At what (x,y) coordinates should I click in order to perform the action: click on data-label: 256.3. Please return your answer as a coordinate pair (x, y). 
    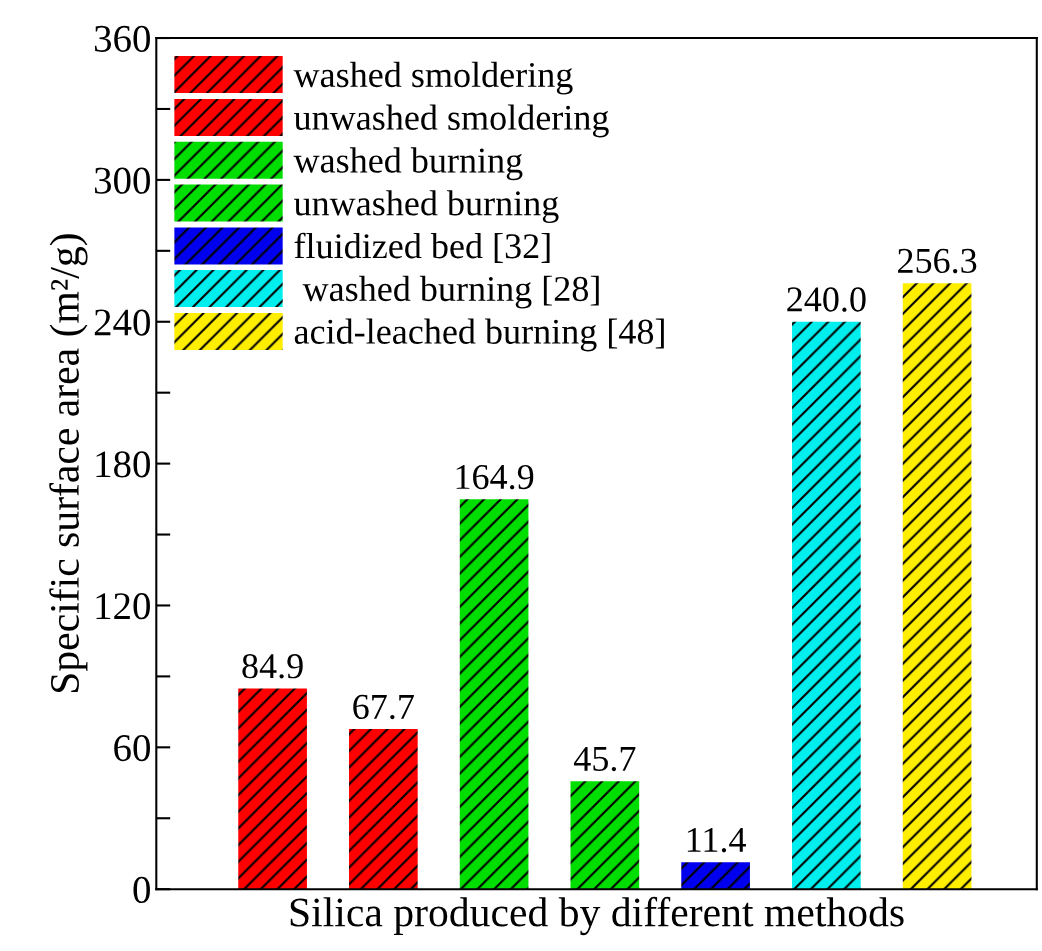
    Looking at the image, I should click on (937, 261).